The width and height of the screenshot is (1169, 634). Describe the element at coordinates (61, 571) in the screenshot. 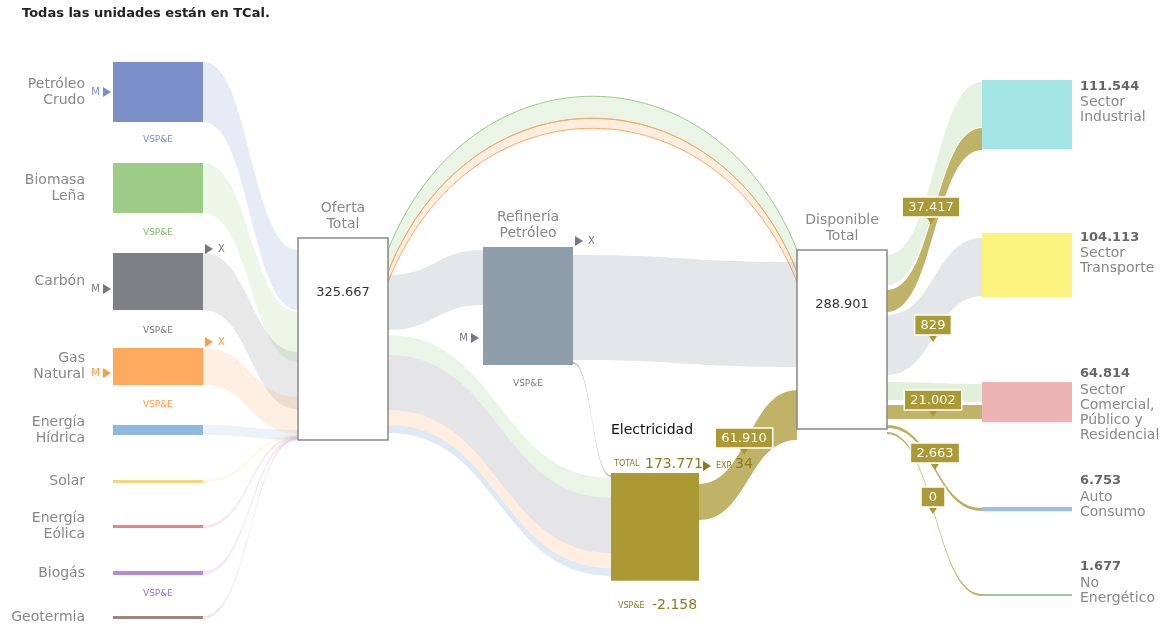

I see `category-label: Biogás` at that location.